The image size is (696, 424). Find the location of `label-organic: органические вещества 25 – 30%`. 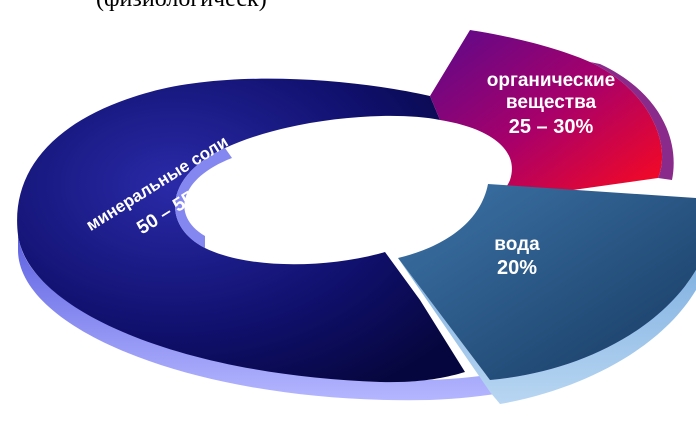

label-organic: органические вещества 25 – 30% is located at coordinates (551, 104).